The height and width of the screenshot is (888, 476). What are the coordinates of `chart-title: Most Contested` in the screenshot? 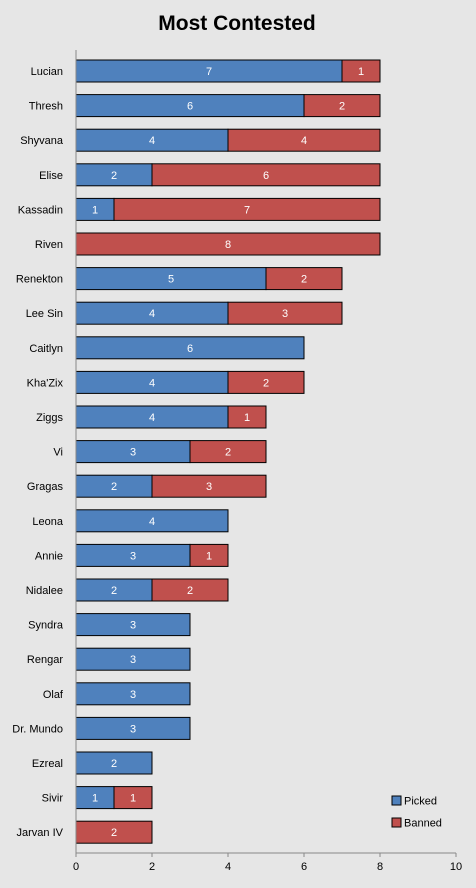 It's located at (237, 23).